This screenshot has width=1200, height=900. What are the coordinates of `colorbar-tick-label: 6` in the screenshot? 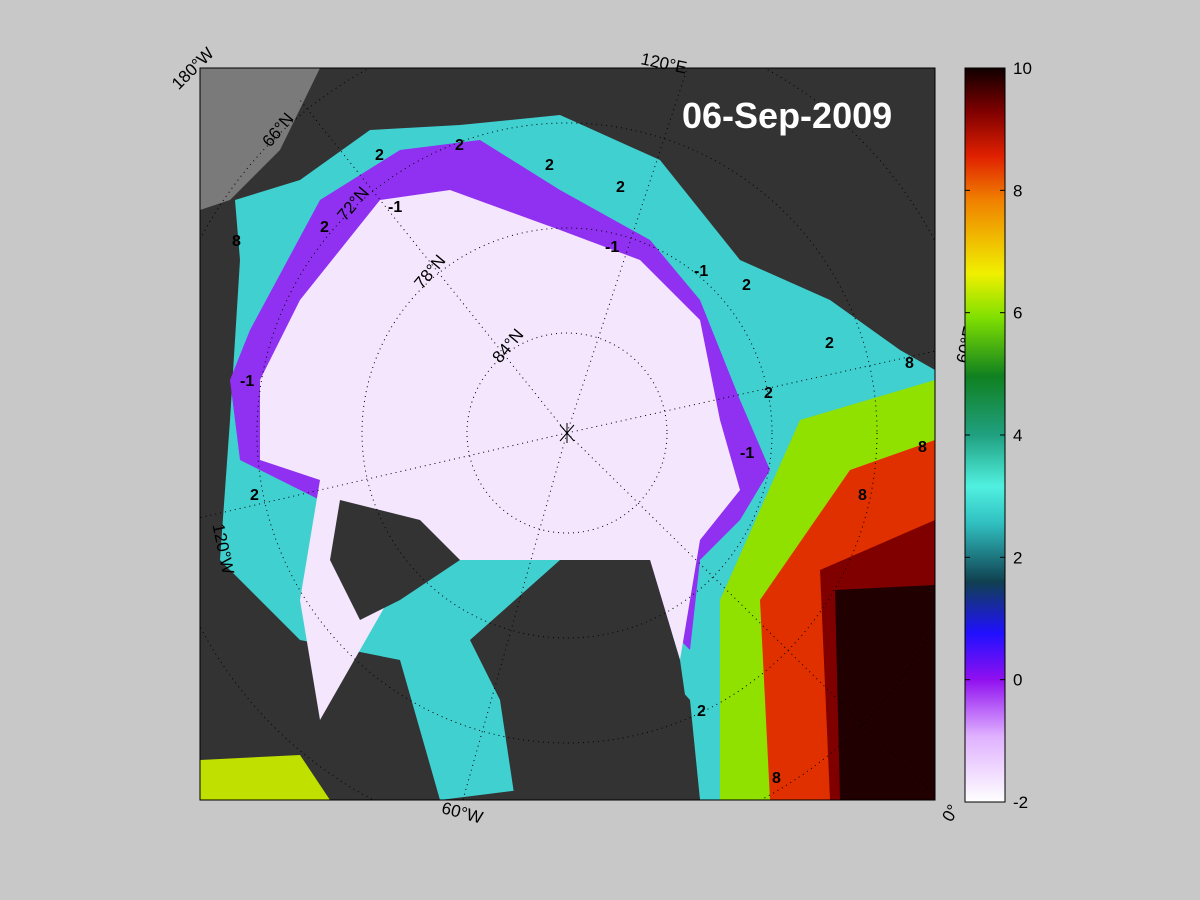 It's located at (1017, 313).